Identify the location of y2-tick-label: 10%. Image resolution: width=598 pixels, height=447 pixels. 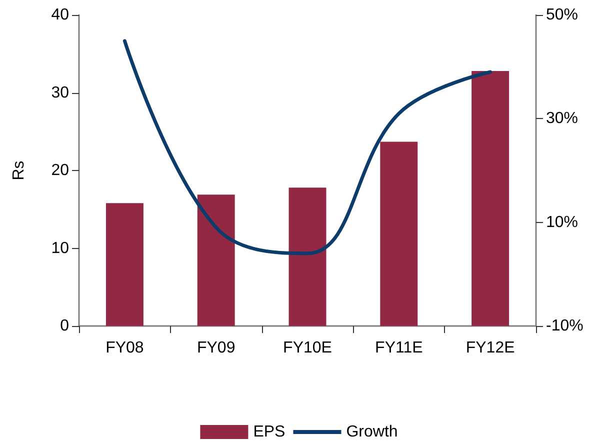
(562, 222).